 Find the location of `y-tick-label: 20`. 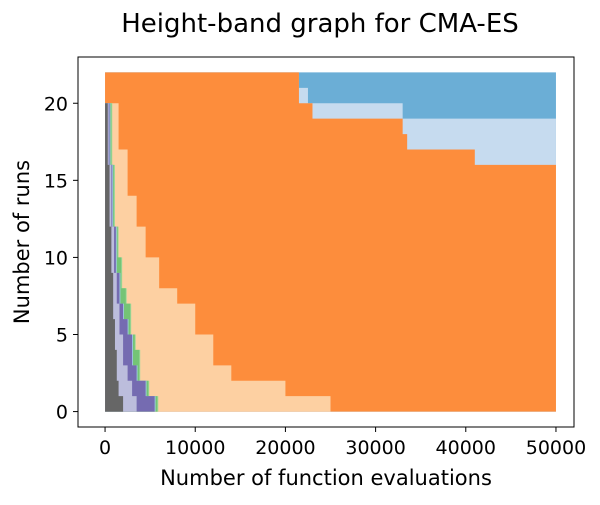

y-tick-label: 20 is located at coordinates (56, 104).